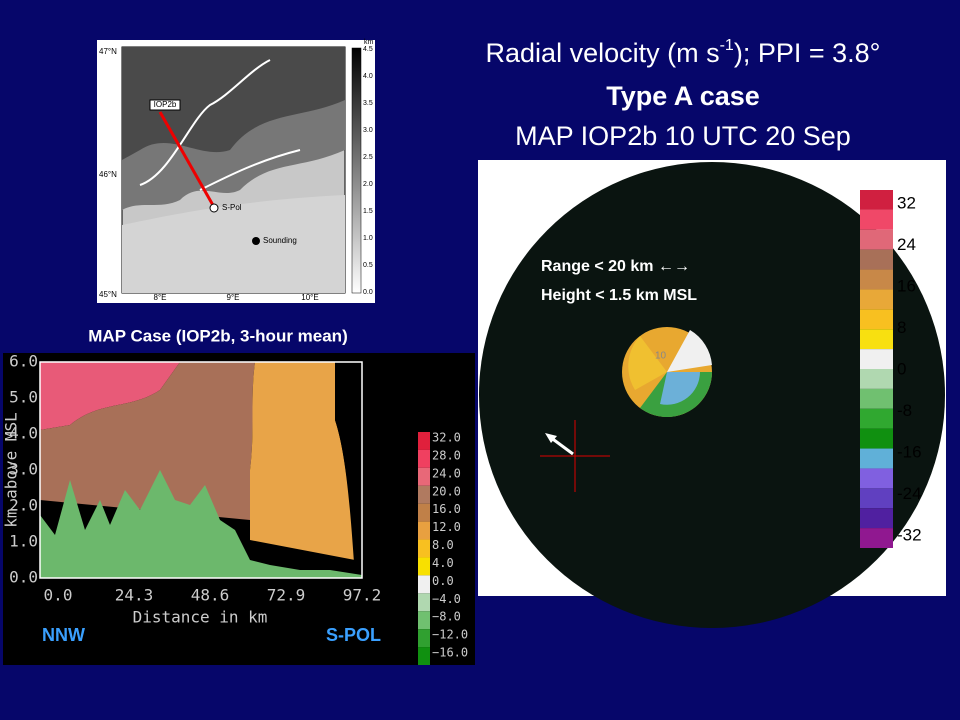  What do you see at coordinates (108, 174) in the screenshot?
I see `lat-label: 46°N` at bounding box center [108, 174].